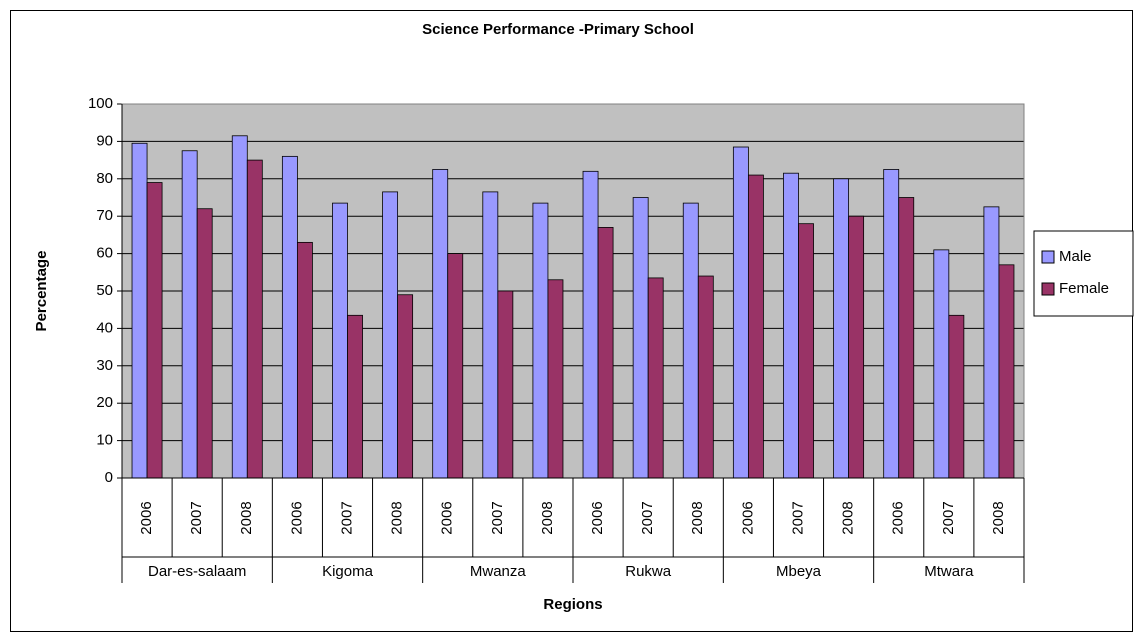  What do you see at coordinates (799, 571) in the screenshot?
I see `group-label: Mbeya` at bounding box center [799, 571].